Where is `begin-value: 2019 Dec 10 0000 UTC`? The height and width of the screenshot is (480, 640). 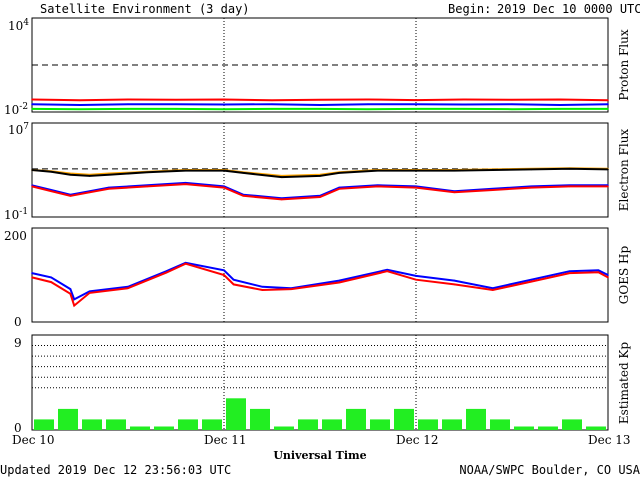 begin-value: 2019 Dec 10 0000 UTC is located at coordinates (568, 9).